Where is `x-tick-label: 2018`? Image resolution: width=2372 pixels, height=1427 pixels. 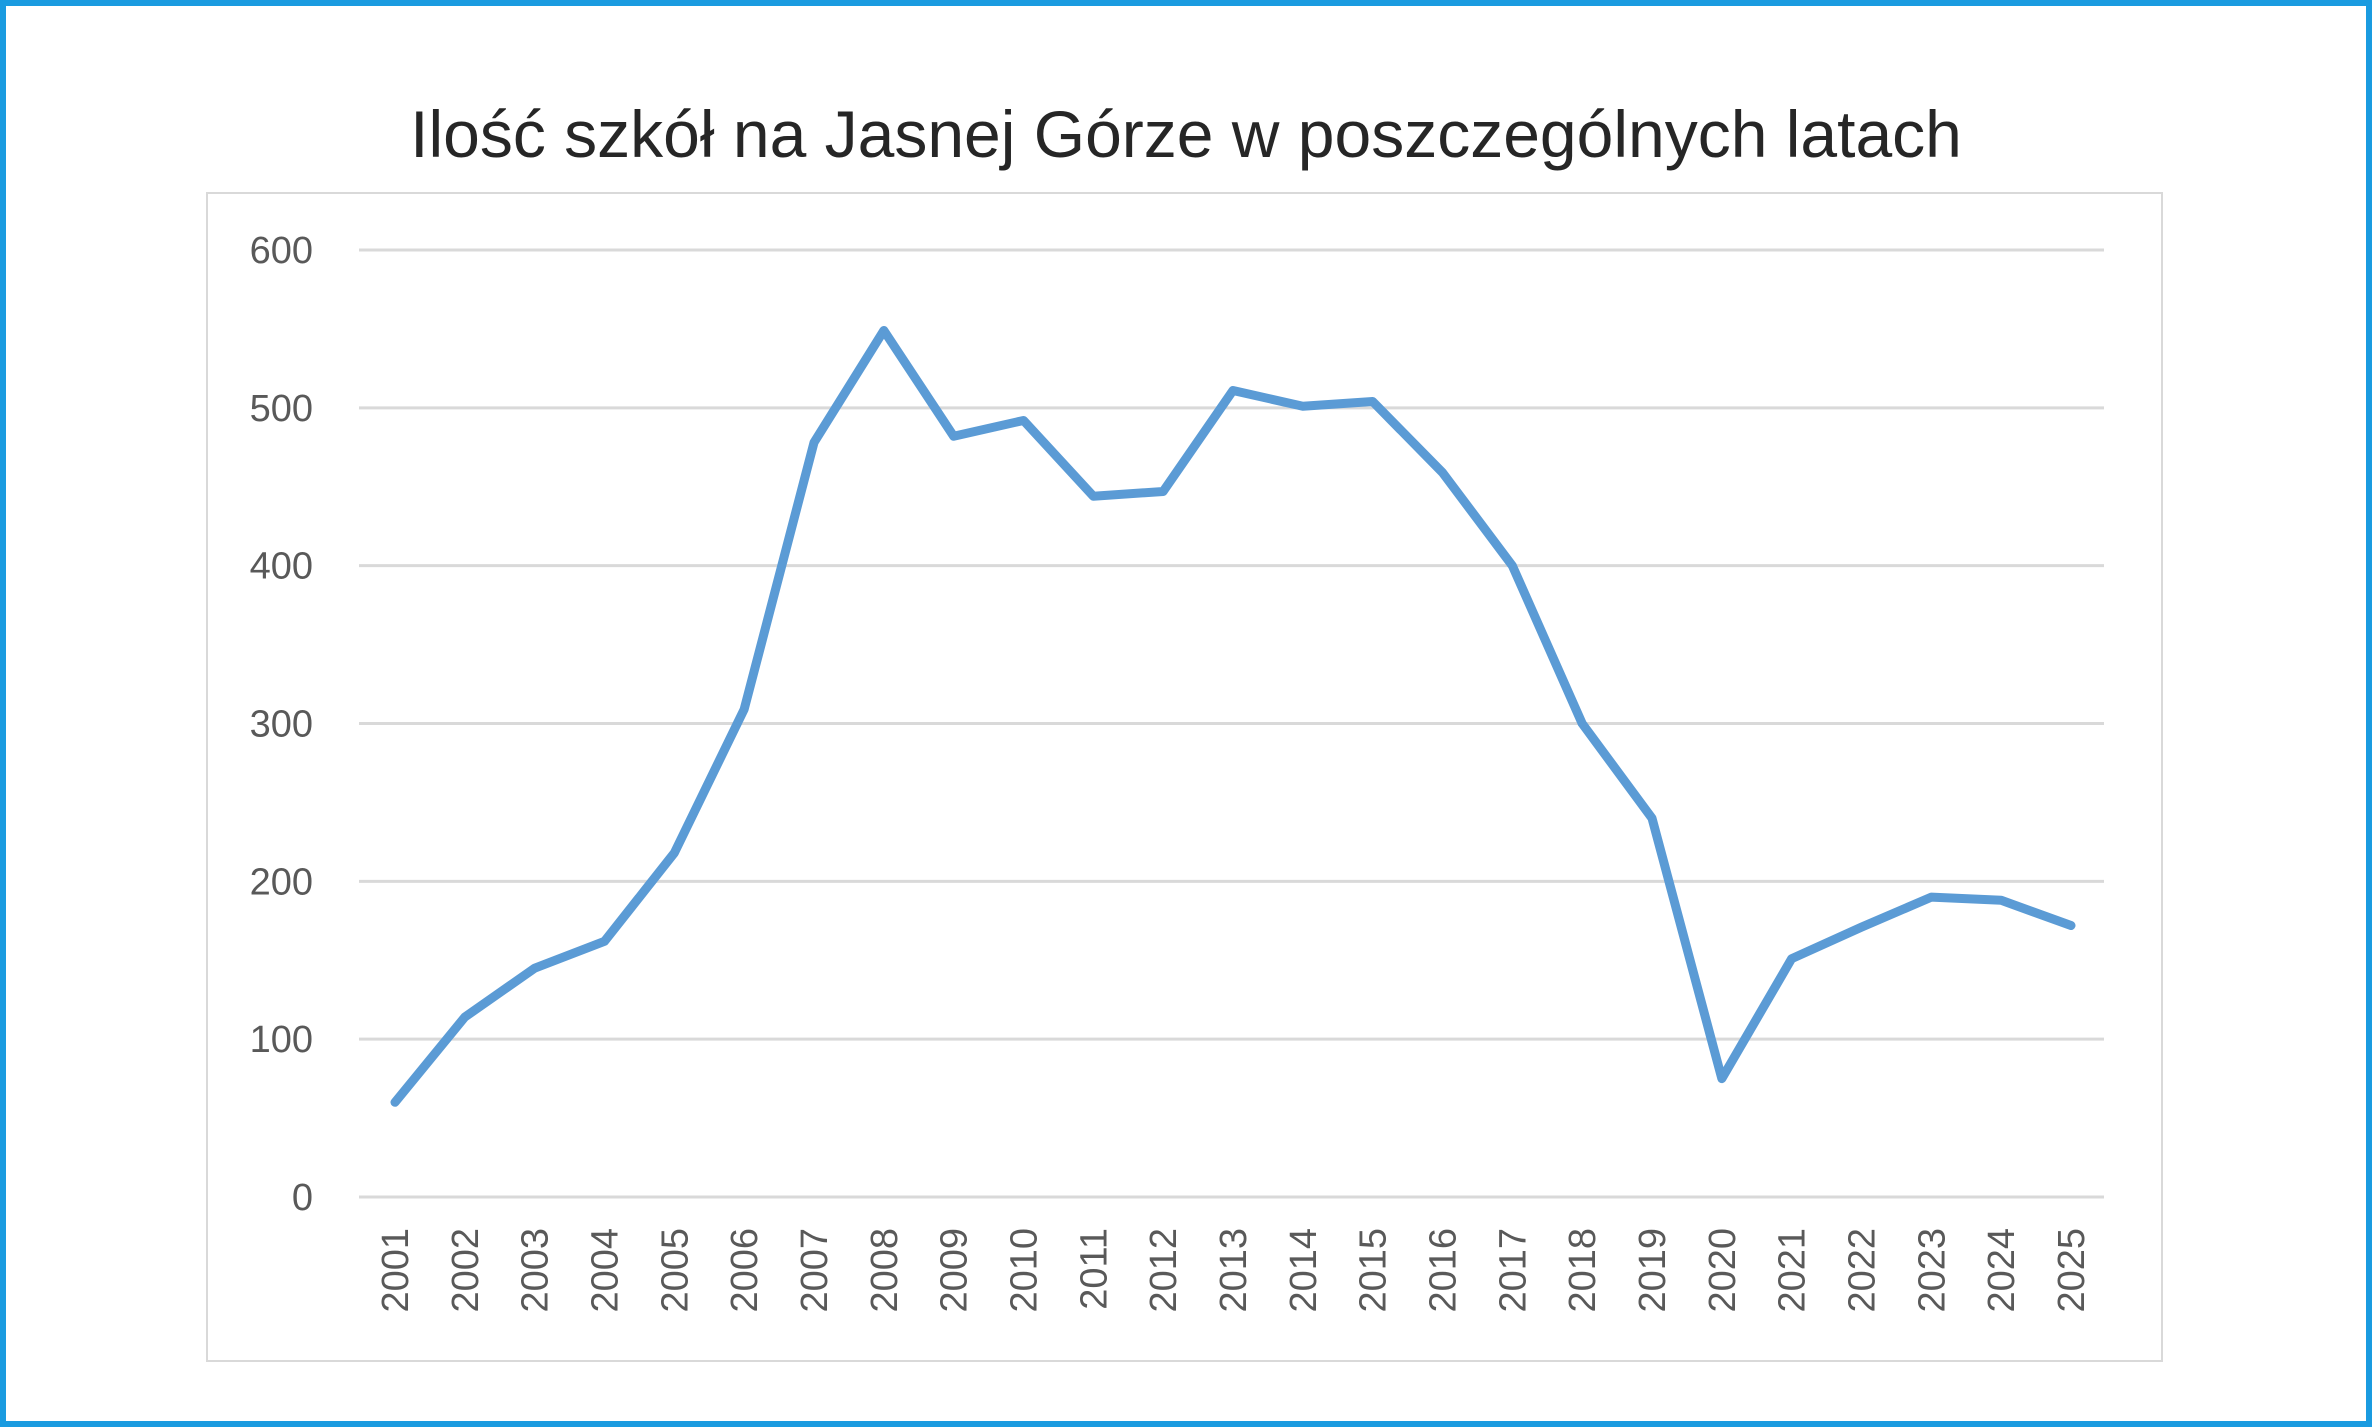 x-tick-label: 2018 is located at coordinates (1583, 1270).